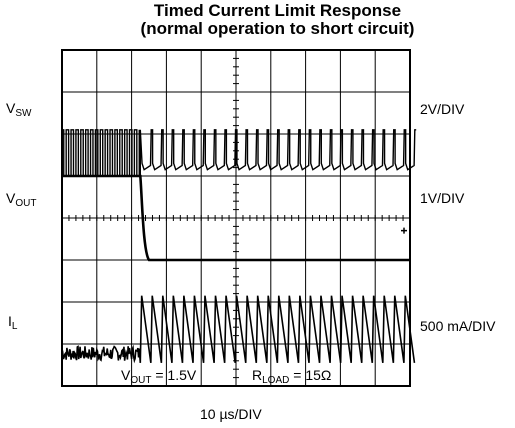 The height and width of the screenshot is (428, 515). Describe the element at coordinates (404, 230) in the screenshot. I see `trigger-marker` at that location.